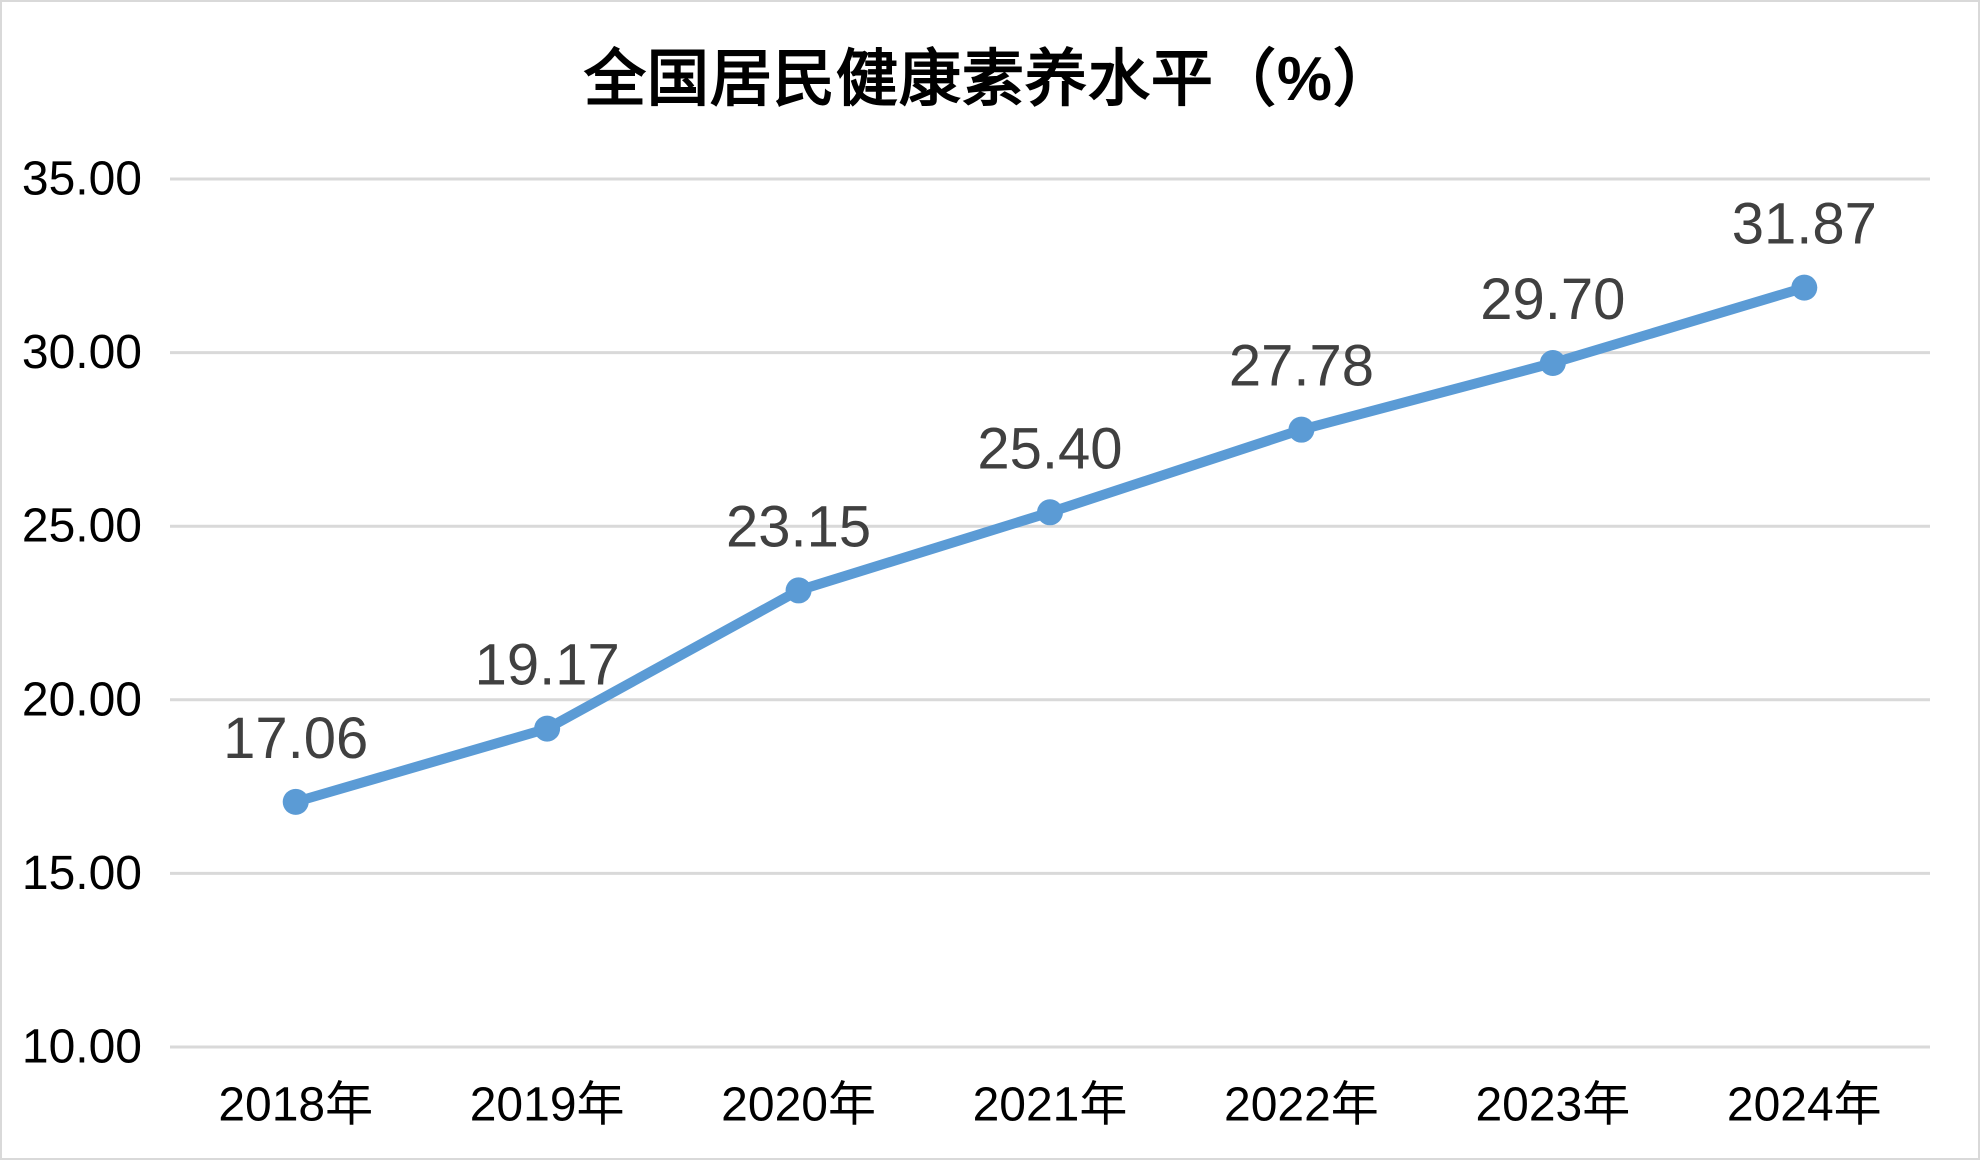  Describe the element at coordinates (295, 801) in the screenshot. I see `data-point-2018年` at that location.